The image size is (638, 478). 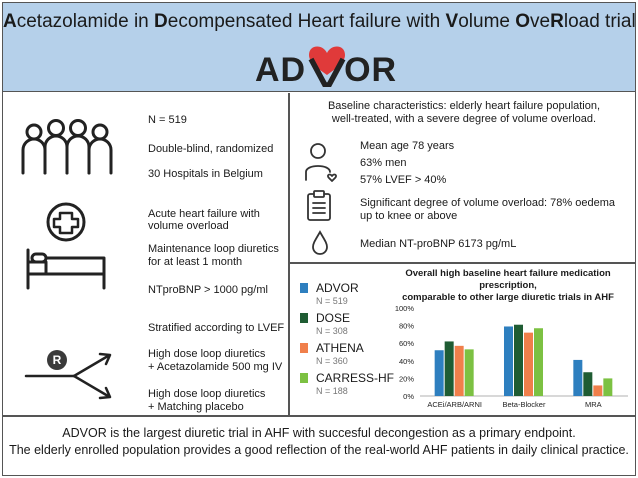 What do you see at coordinates (216, 328) in the screenshot?
I see `stratification-note: Stratified according to LVEF` at bounding box center [216, 328].